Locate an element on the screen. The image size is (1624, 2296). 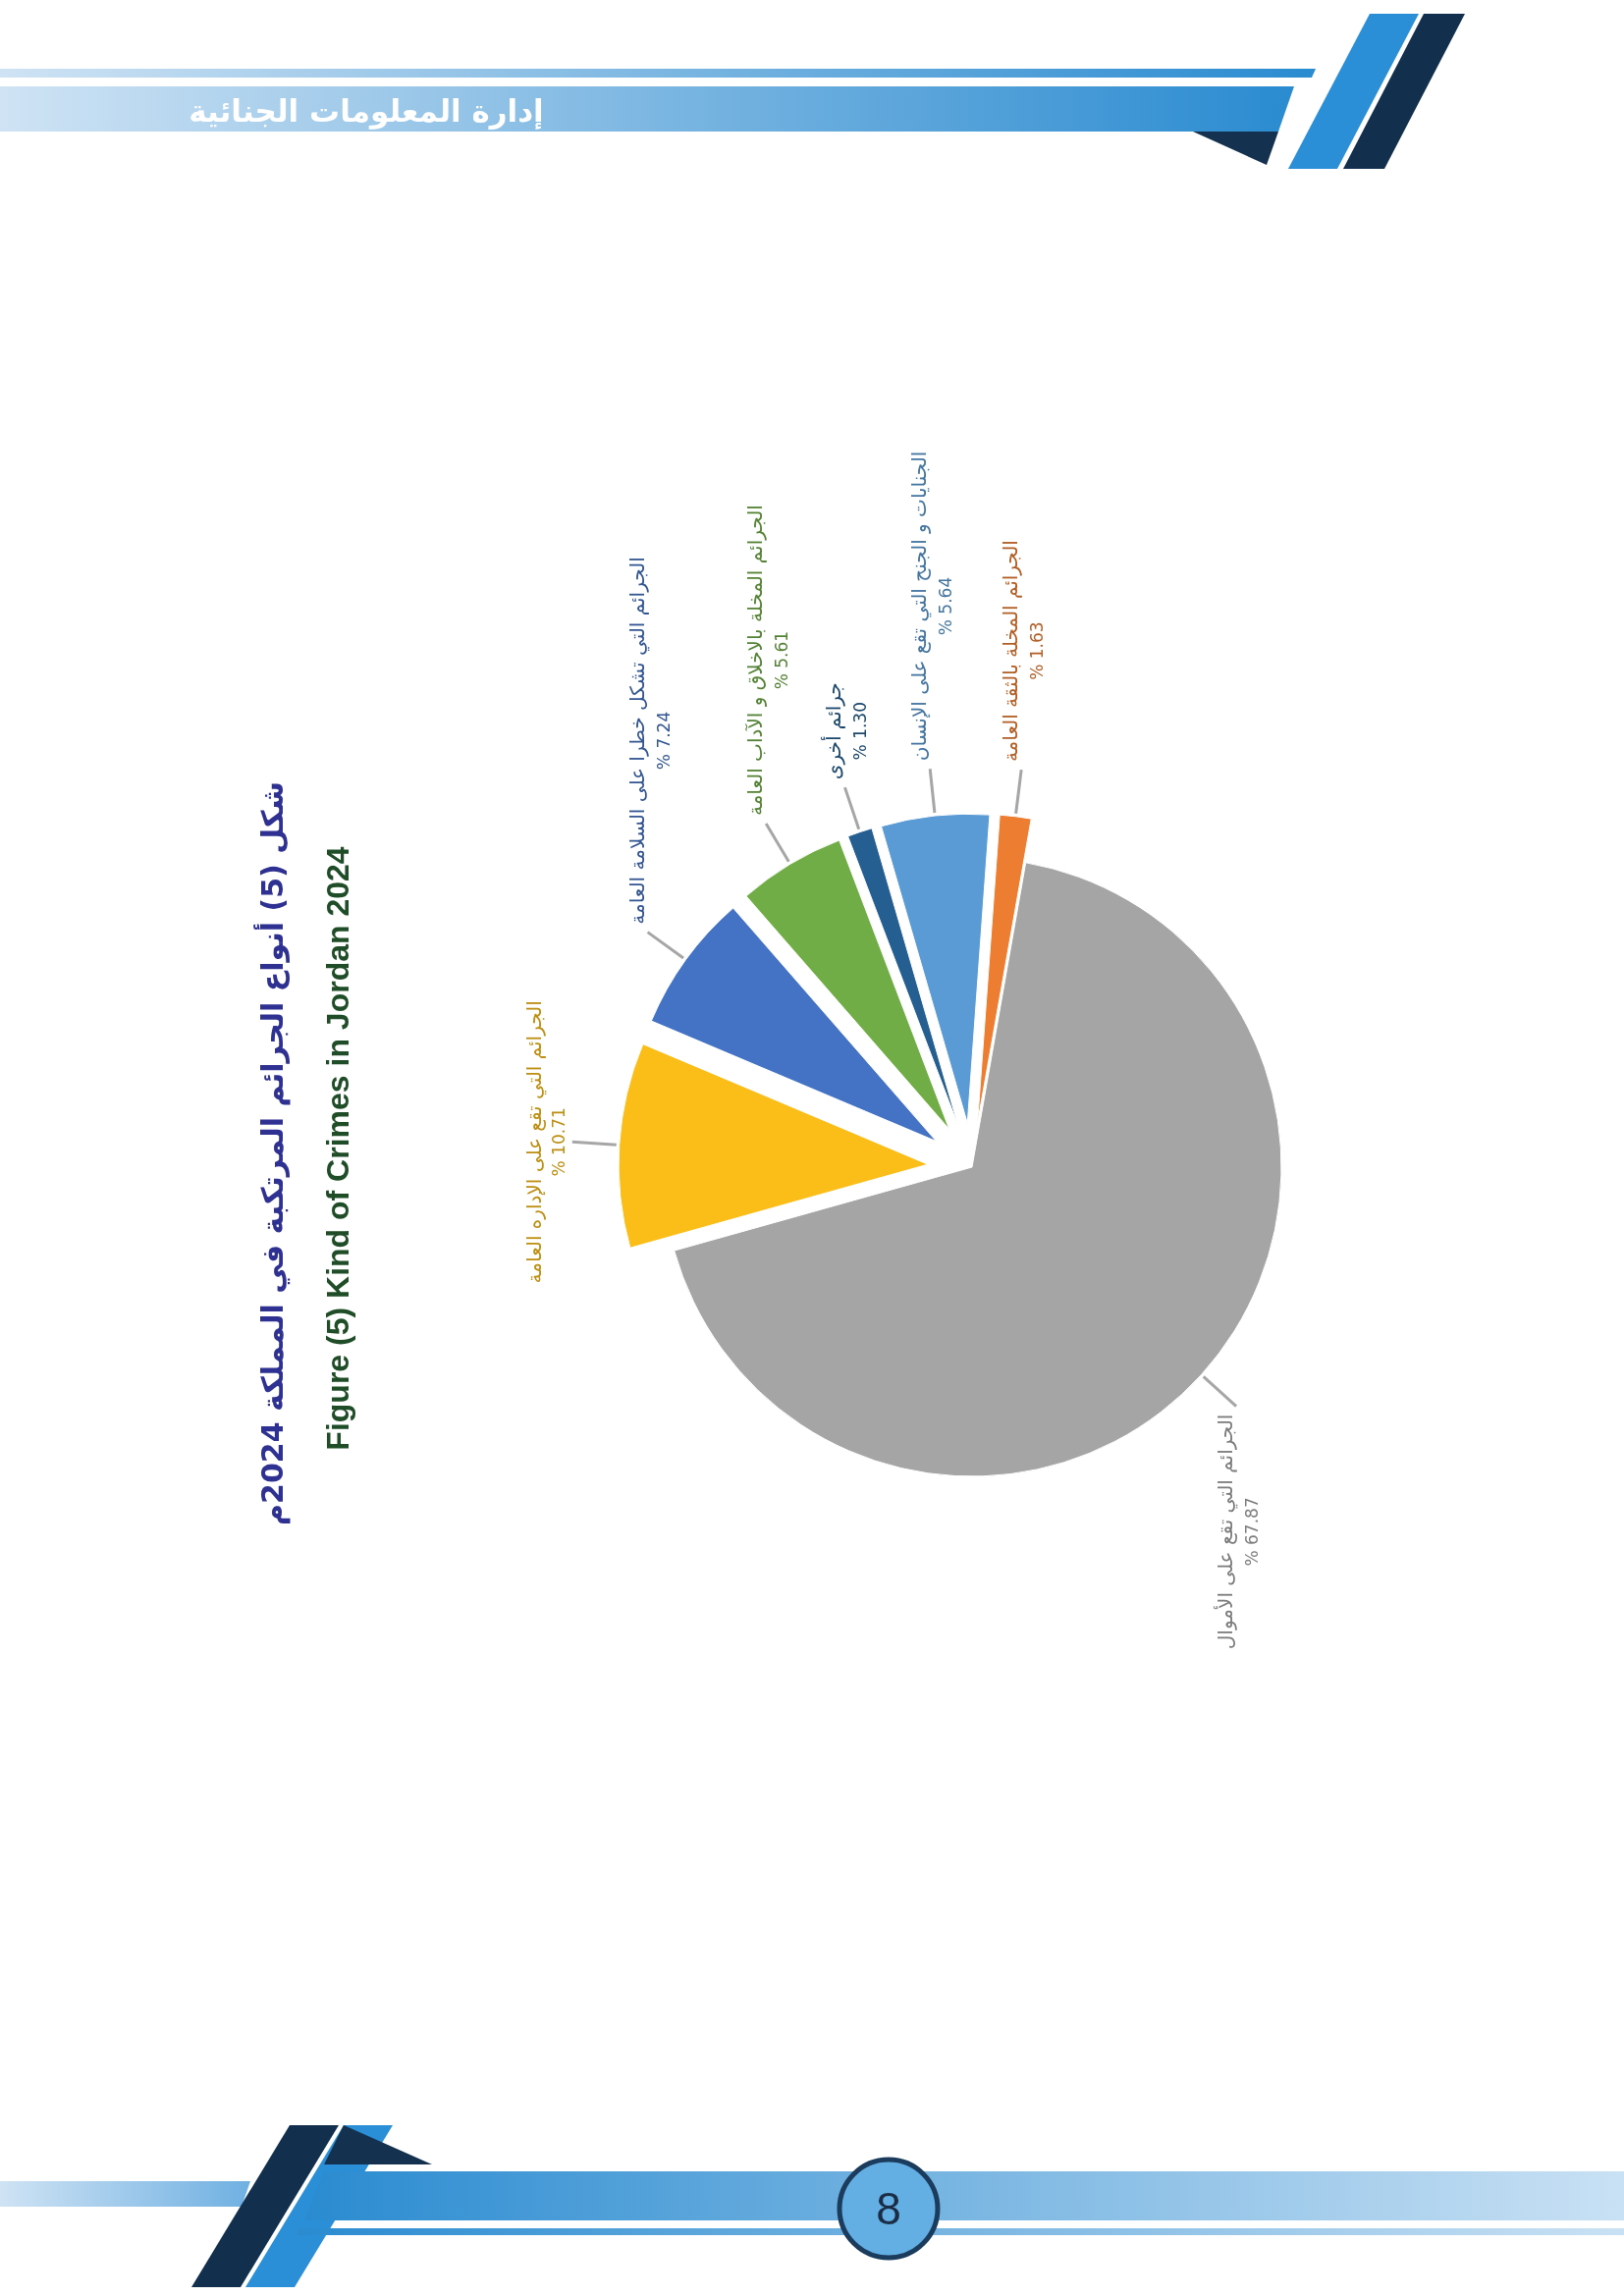
data-label: % 7.24 is located at coordinates (663, 741).